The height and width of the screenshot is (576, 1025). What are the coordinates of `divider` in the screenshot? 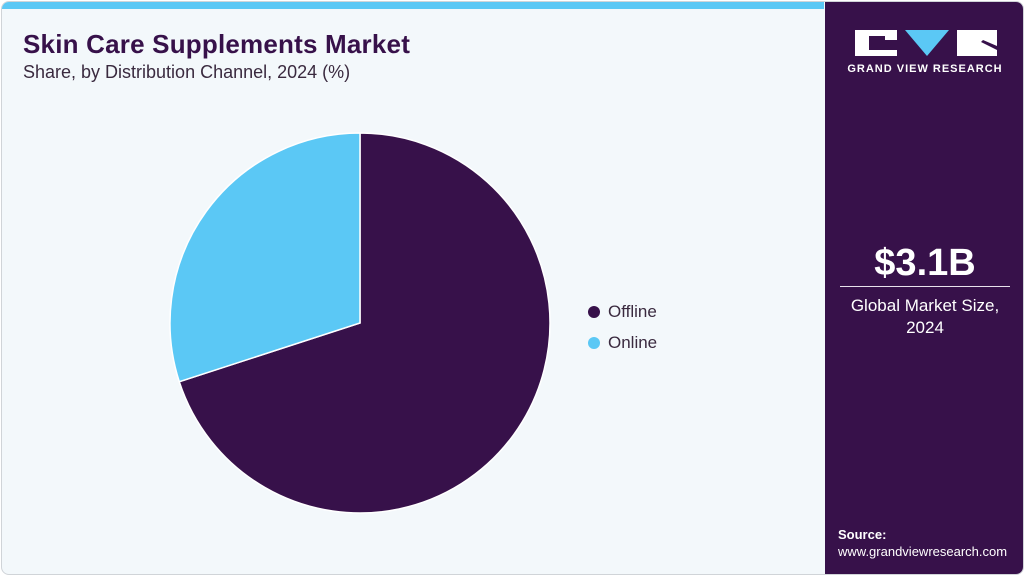 It's located at (925, 286).